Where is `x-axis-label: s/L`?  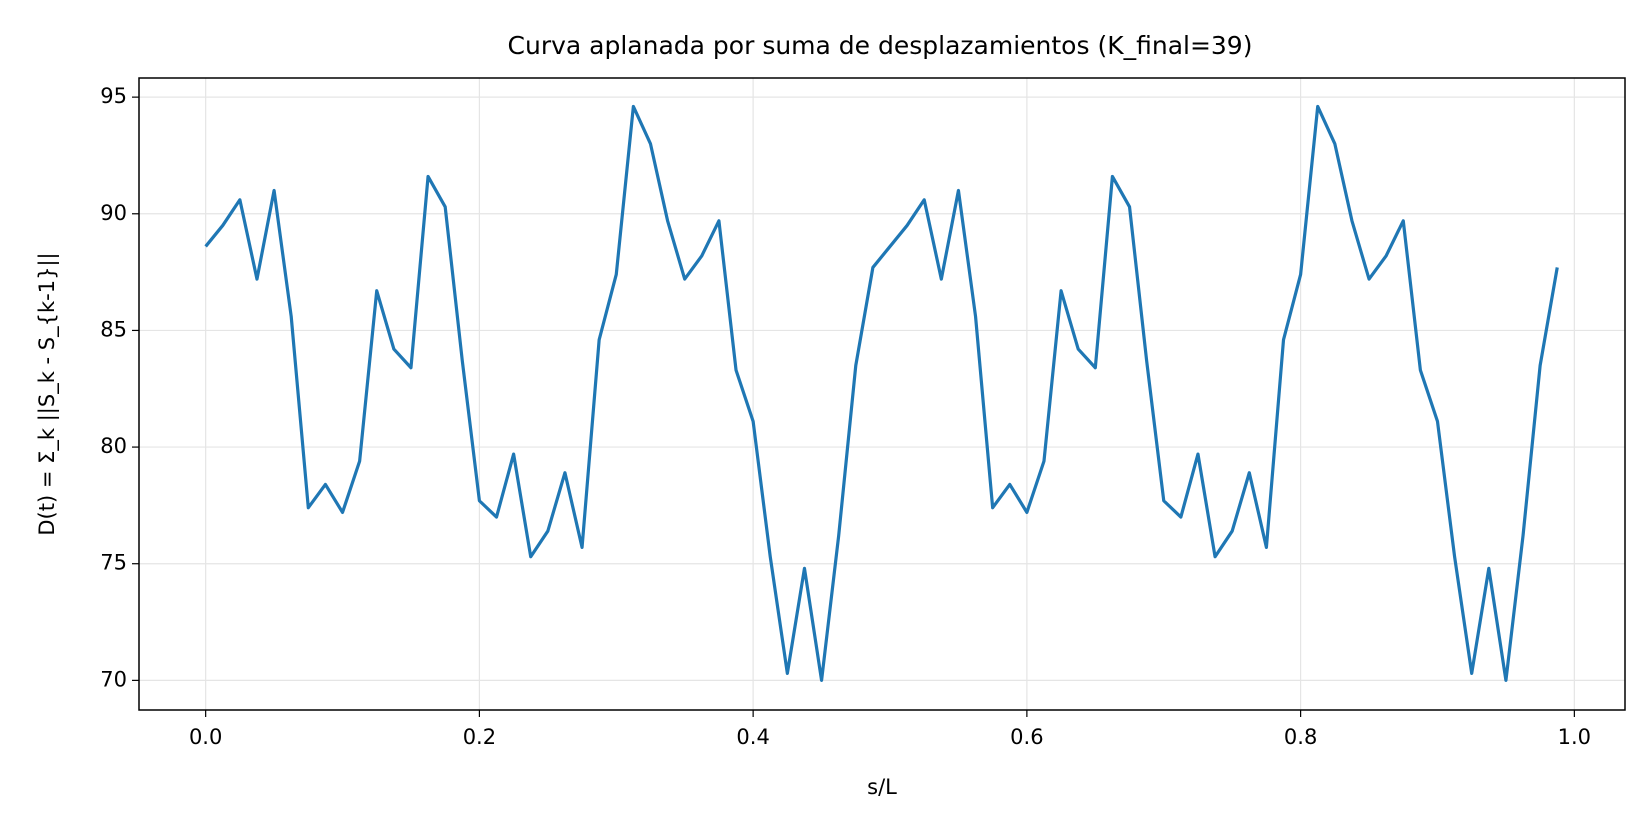 x-axis-label: s/L is located at coordinates (882, 787).